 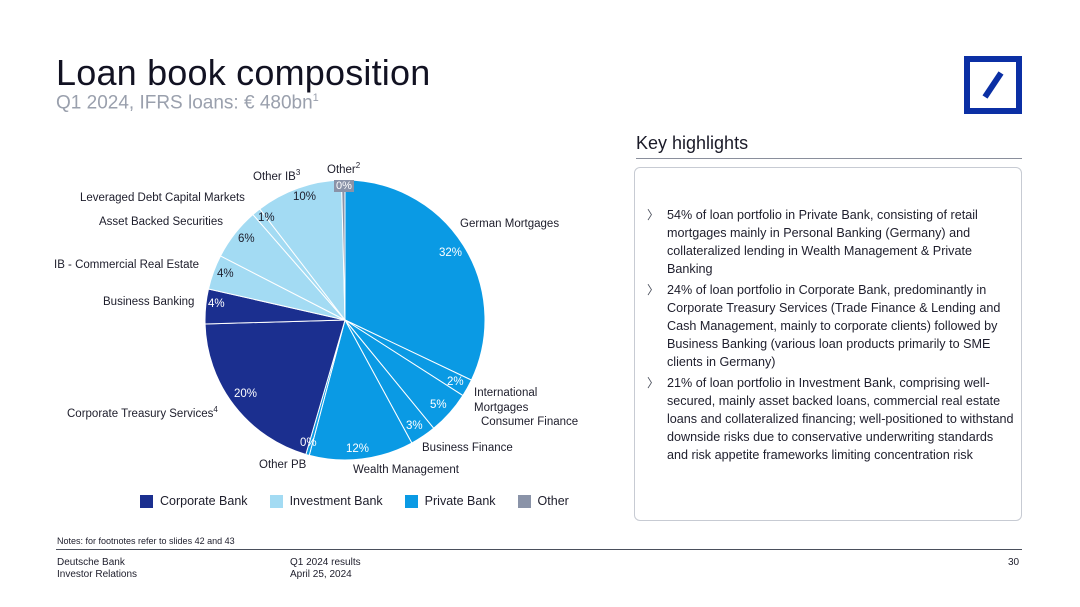 What do you see at coordinates (450, 501) in the screenshot?
I see `legend-private-bank: Private Bank` at bounding box center [450, 501].